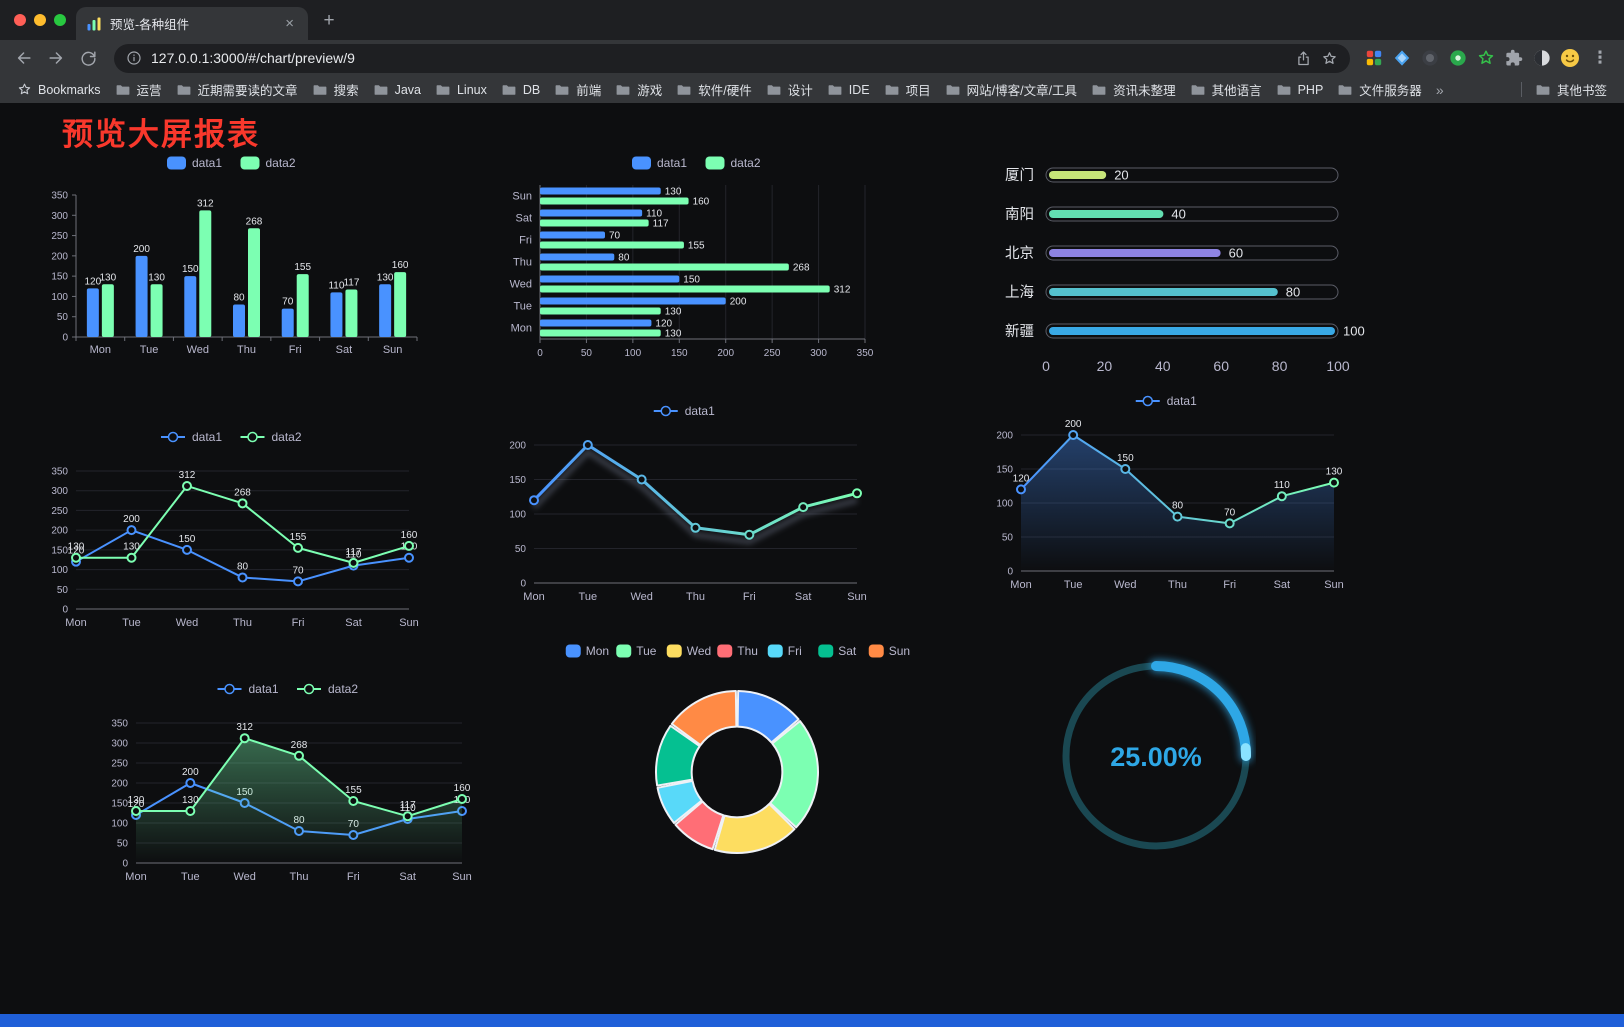 The height and width of the screenshot is (1027, 1624). I want to click on bookmark-folder: 网站/博客/文章/工具, so click(1011, 89).